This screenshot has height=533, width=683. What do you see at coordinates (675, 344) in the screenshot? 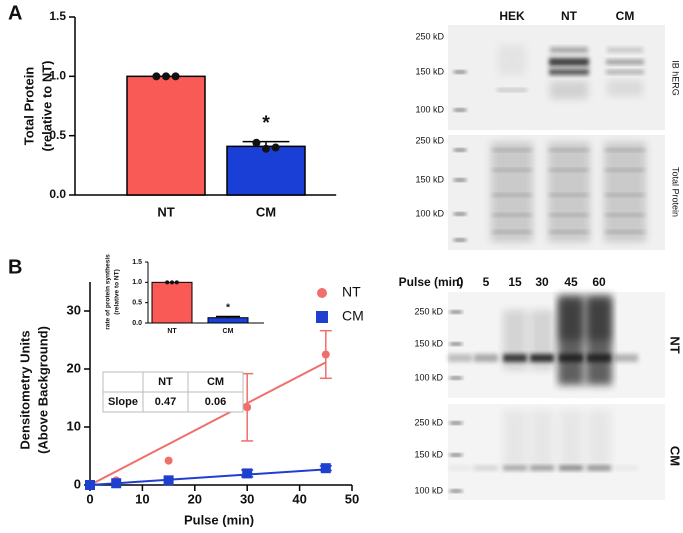
I see `blot-panel-label: NT` at bounding box center [675, 344].